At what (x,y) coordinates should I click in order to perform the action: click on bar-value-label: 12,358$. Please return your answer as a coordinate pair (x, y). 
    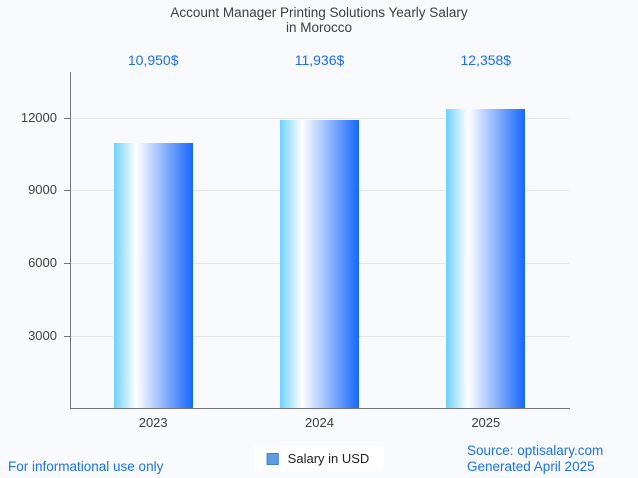
    Looking at the image, I should click on (486, 60).